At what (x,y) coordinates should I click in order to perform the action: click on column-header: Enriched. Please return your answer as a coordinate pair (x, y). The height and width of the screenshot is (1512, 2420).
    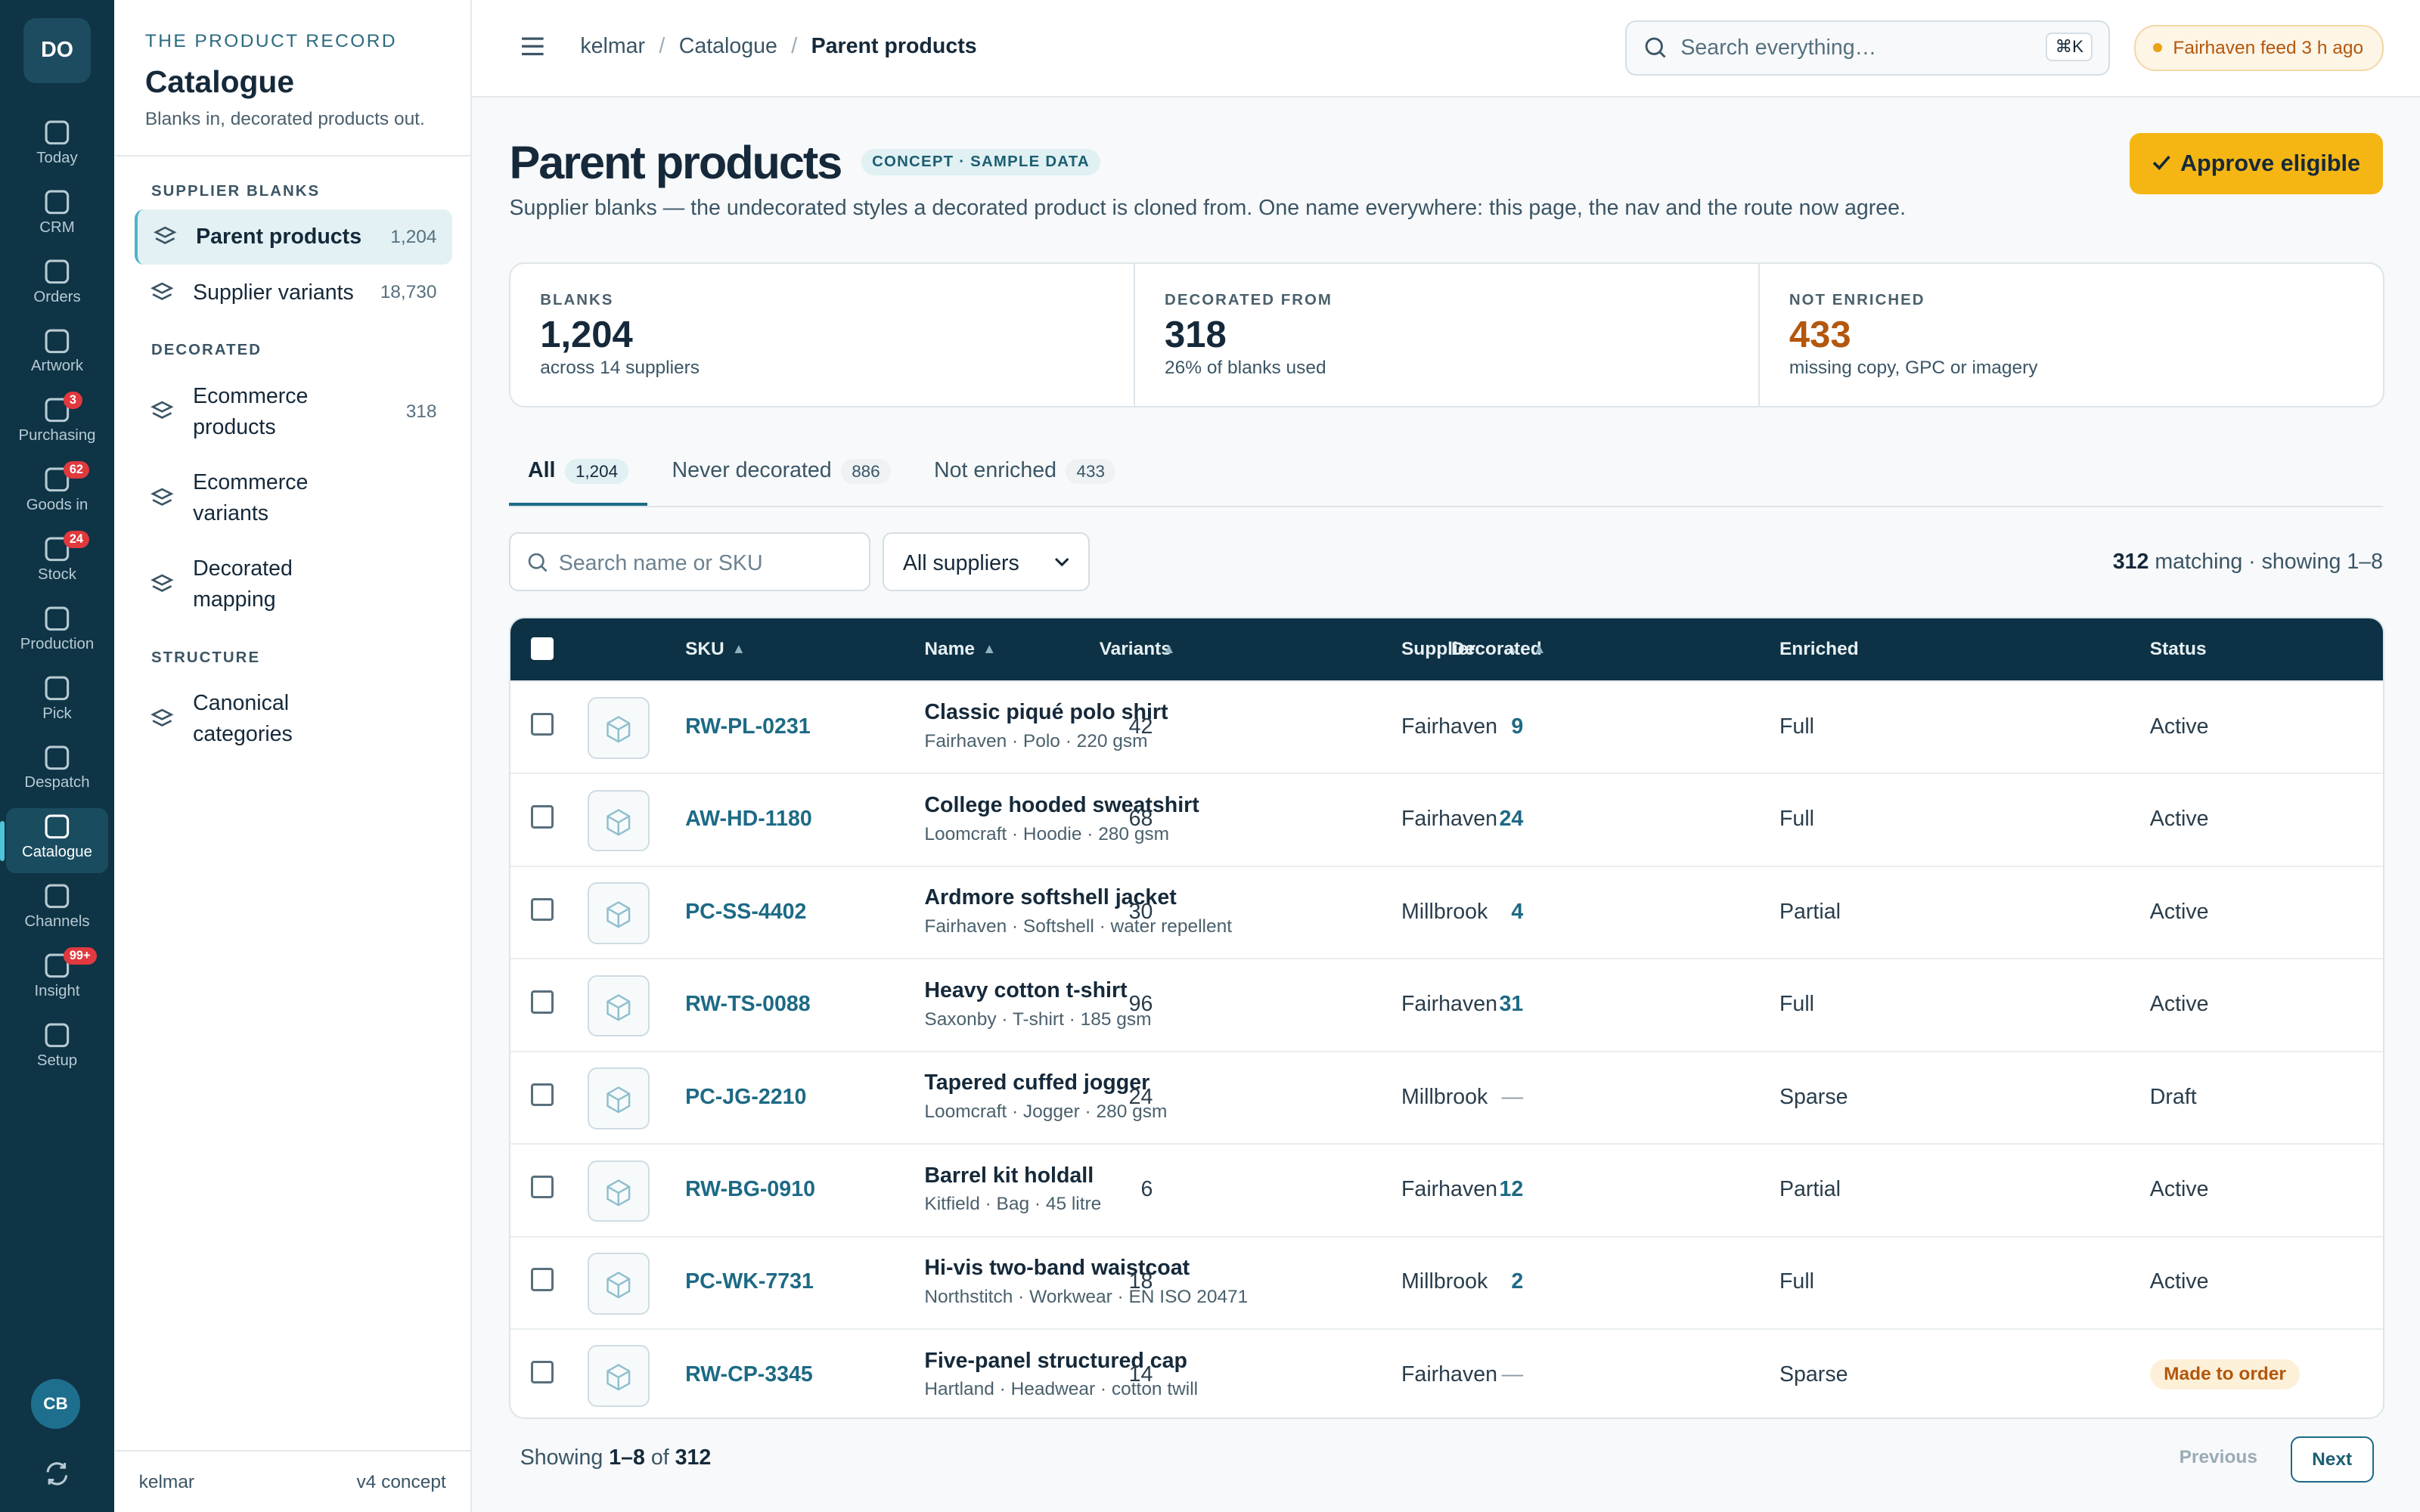
    Looking at the image, I should click on (1819, 649).